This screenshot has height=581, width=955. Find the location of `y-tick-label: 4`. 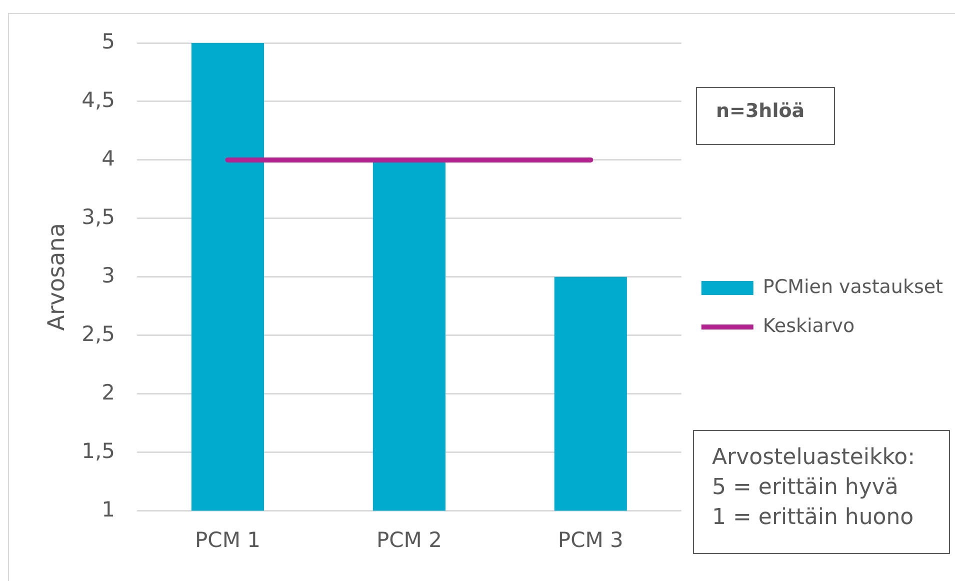

y-tick-label: 4 is located at coordinates (108, 158).